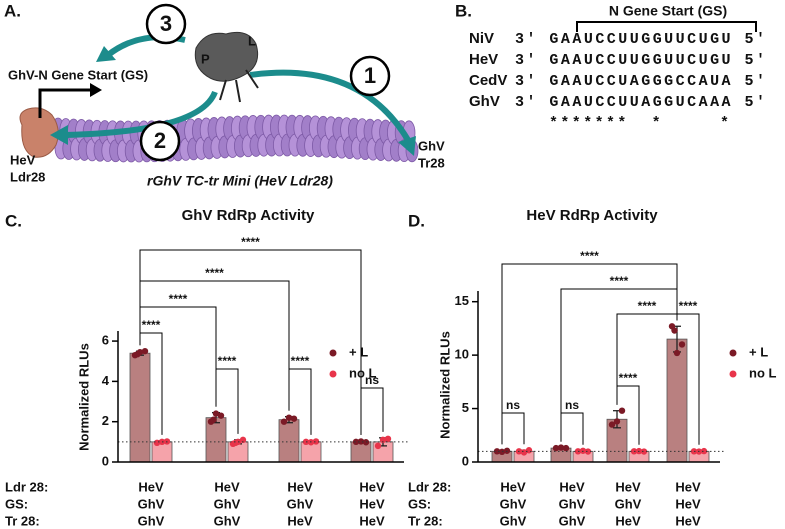 The image size is (785, 529). I want to click on sequence: 3′ GAAUCCUAGGGCCAUA 5′, so click(640, 81).